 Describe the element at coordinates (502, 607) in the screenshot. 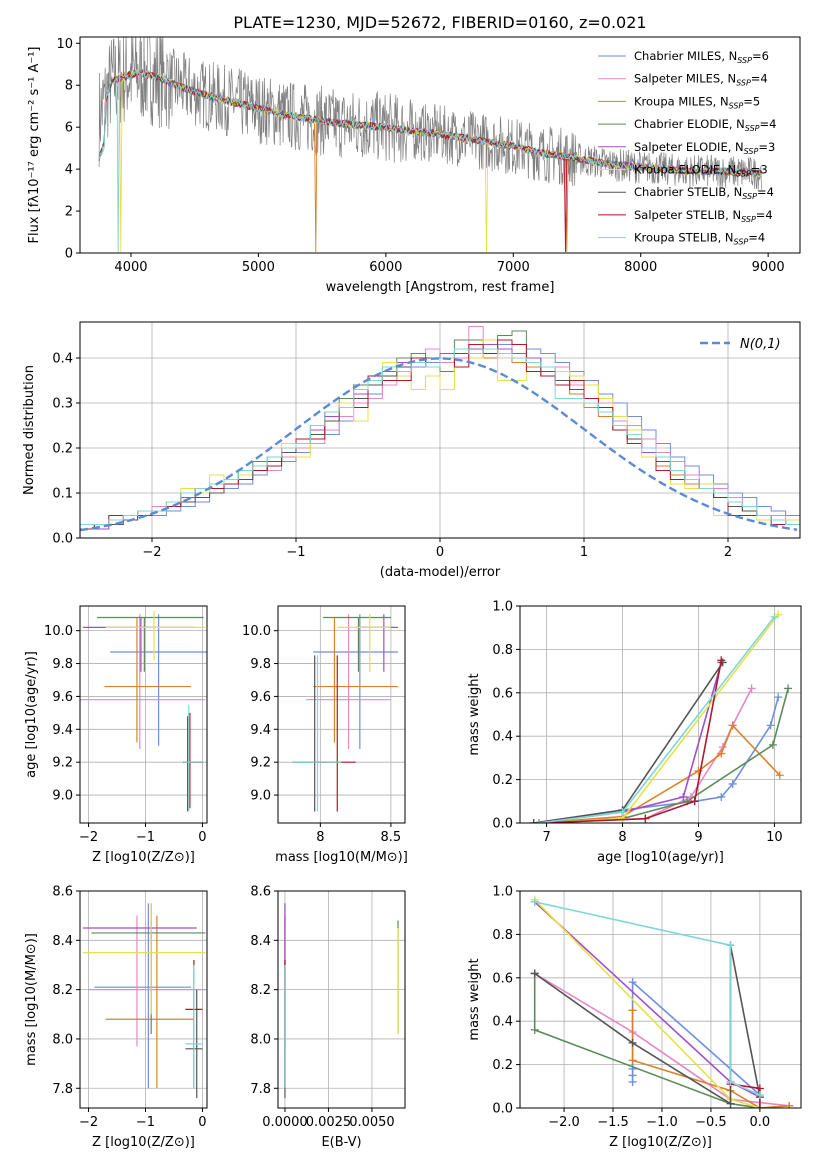

I see `y-tick-label: 1.0` at that location.